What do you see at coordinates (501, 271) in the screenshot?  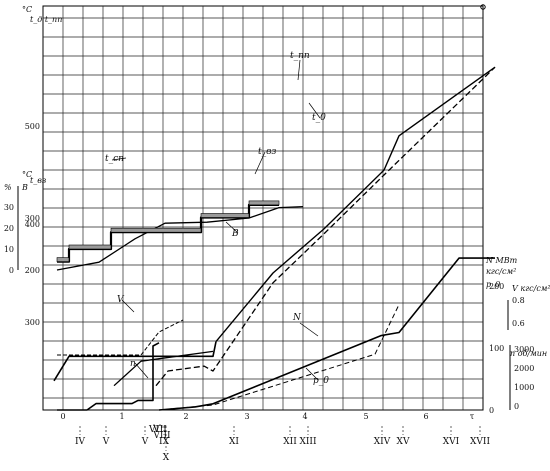 I see `pressure-unit: кгс/см²` at bounding box center [501, 271].